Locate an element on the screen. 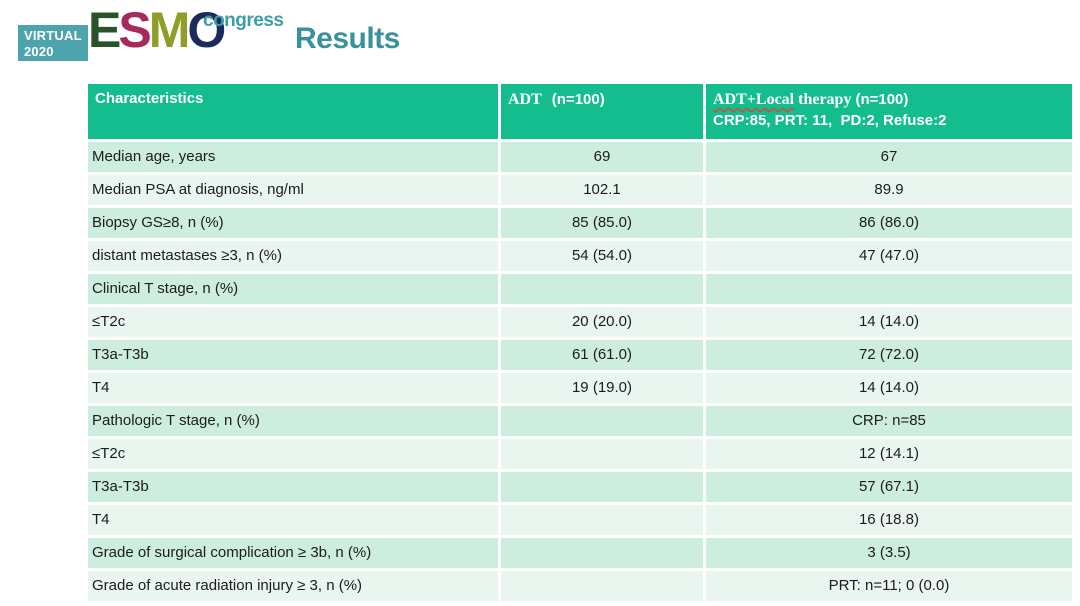 The image size is (1080, 606). table-row: T3a-T3b 57 (67.1) is located at coordinates (580, 487).